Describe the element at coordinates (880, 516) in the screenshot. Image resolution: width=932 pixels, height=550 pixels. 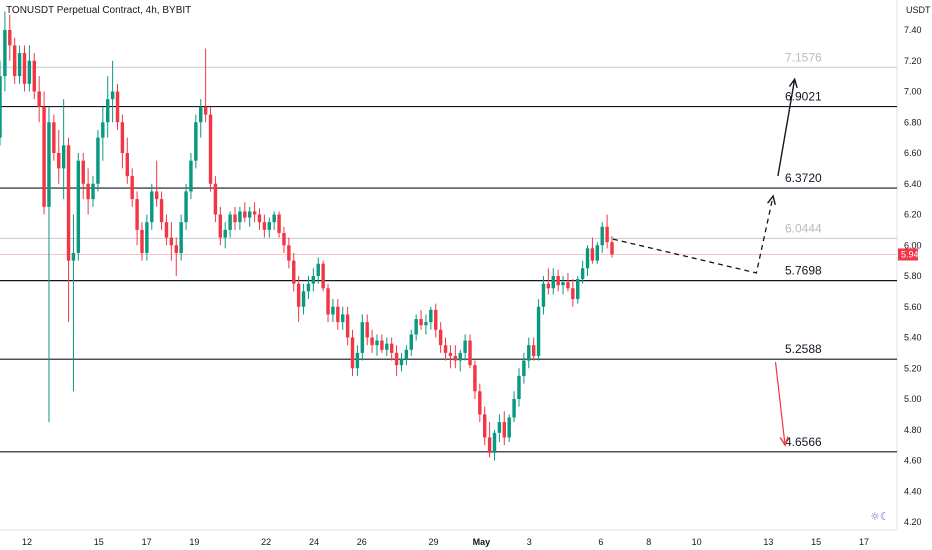
I see `theme-toggle-icon: ☼☾` at that location.